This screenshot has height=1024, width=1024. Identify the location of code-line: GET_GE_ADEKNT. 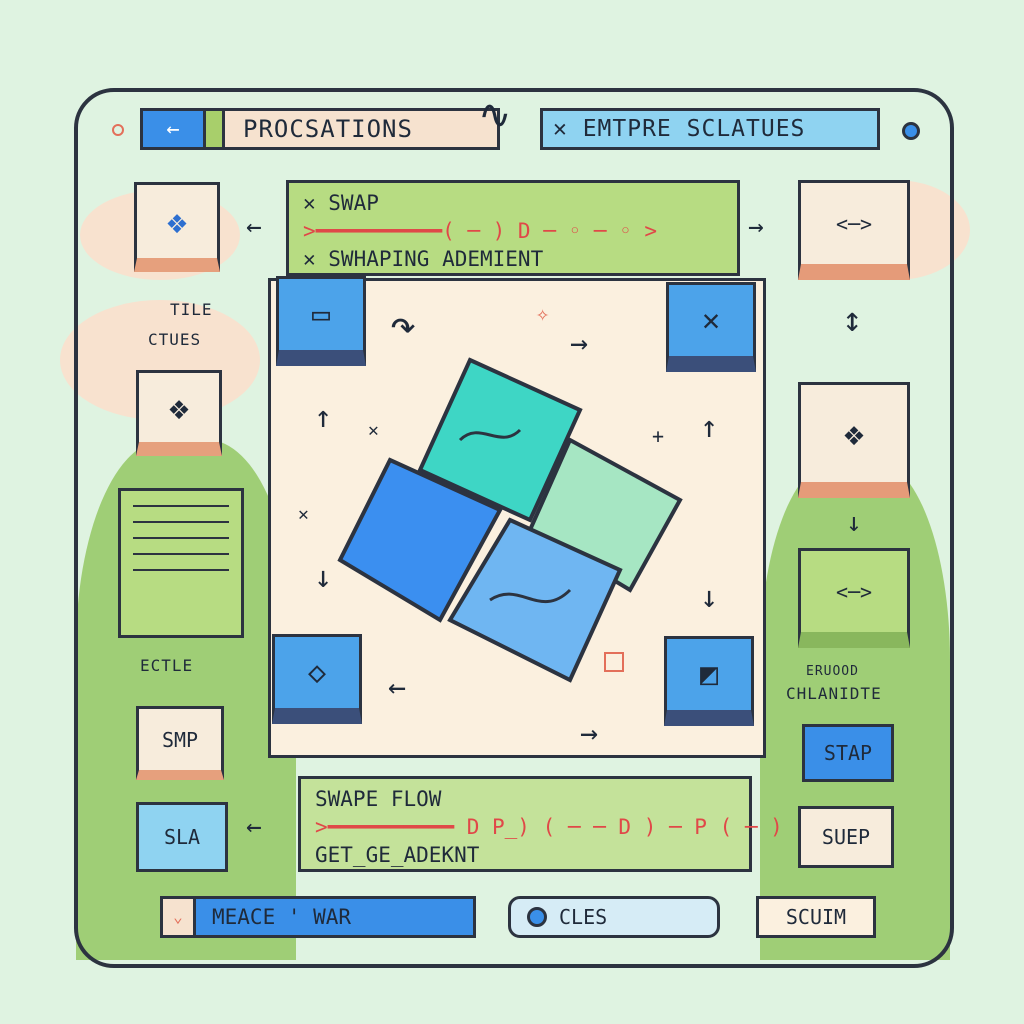
(397, 855).